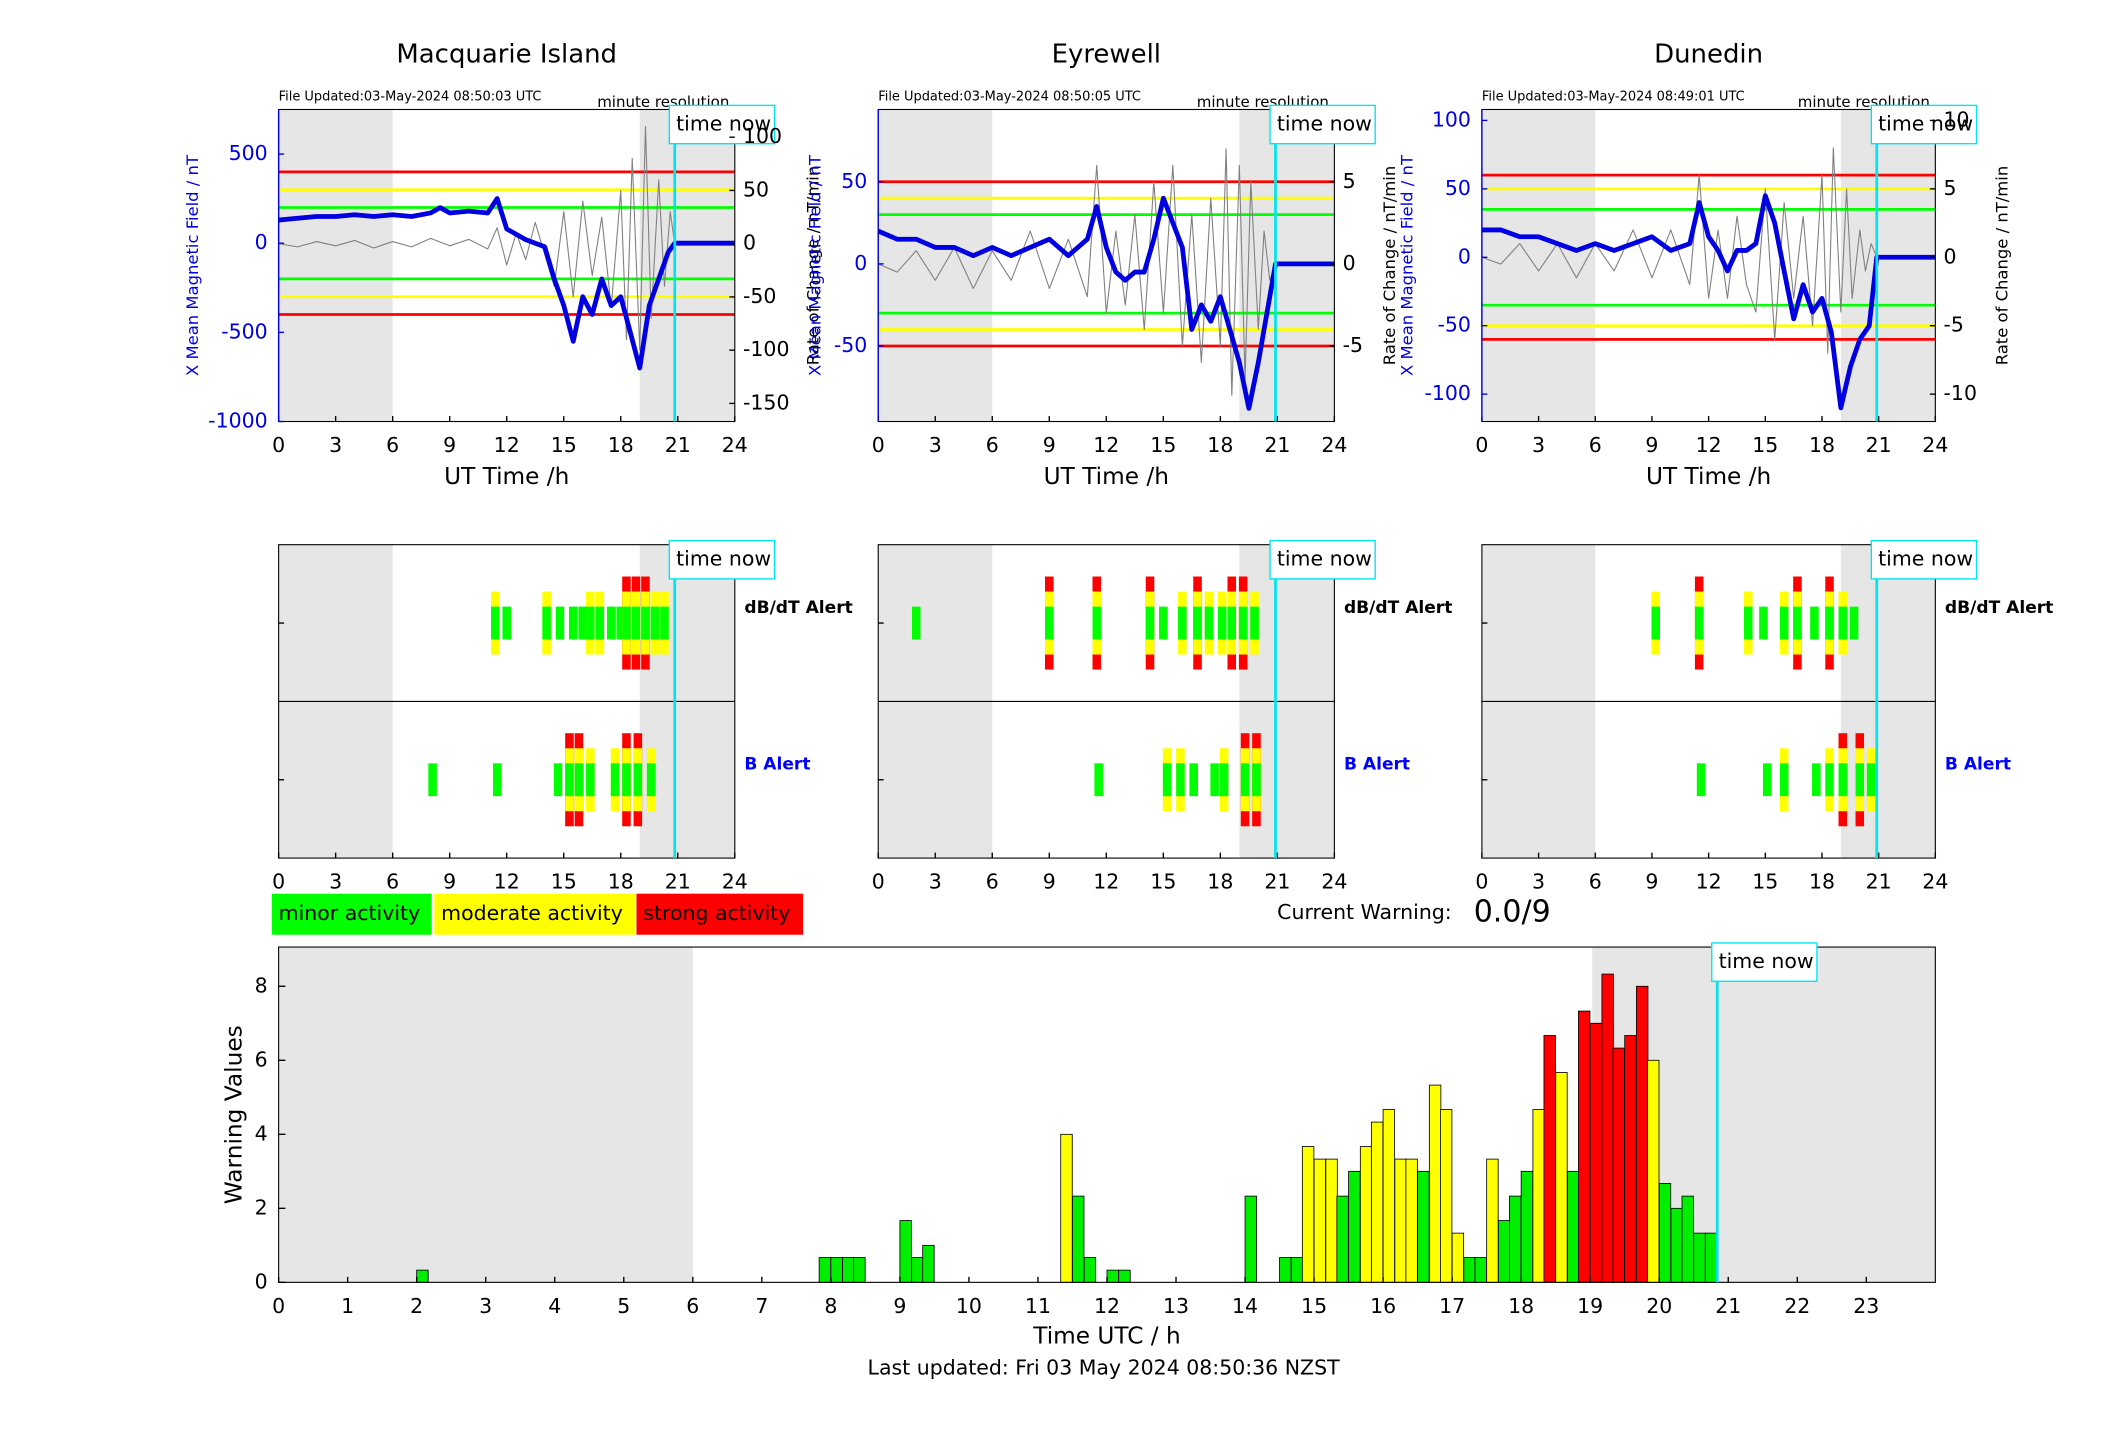 The width and height of the screenshot is (2117, 1437). I want to click on legend-label: strong activity, so click(716, 913).